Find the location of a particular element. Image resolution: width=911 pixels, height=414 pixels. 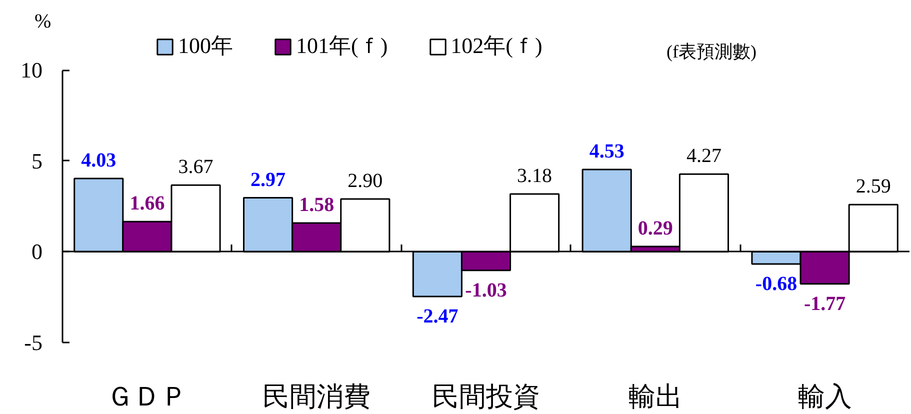

data-label: 3.67 is located at coordinates (196, 167).